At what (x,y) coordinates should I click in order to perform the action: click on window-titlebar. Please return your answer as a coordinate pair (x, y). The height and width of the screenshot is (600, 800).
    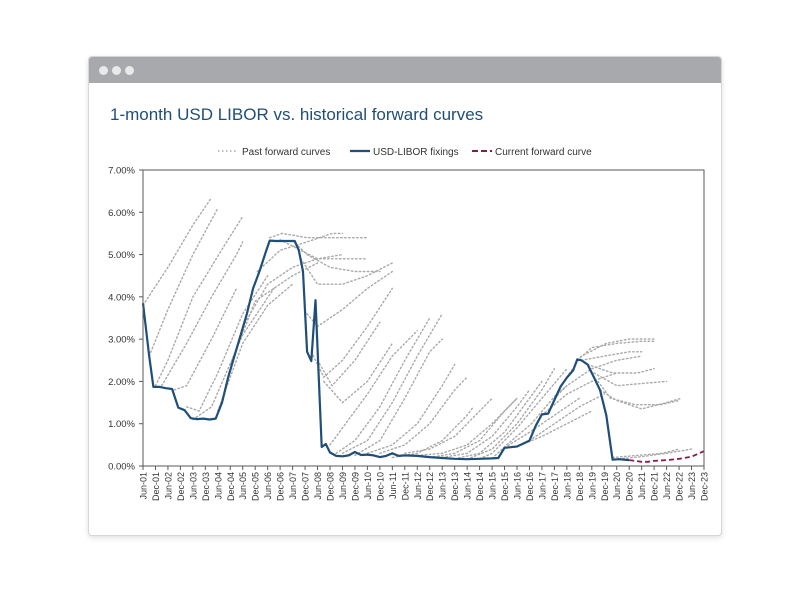
    Looking at the image, I should click on (405, 70).